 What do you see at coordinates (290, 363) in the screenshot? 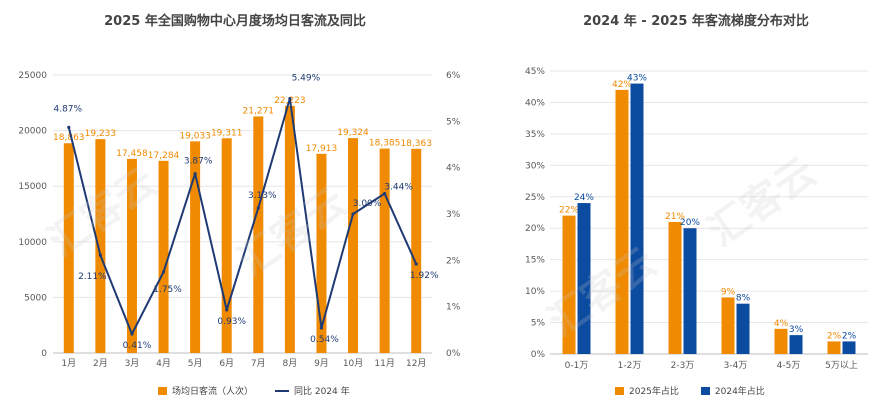
I see `x-tick: 8月` at bounding box center [290, 363].